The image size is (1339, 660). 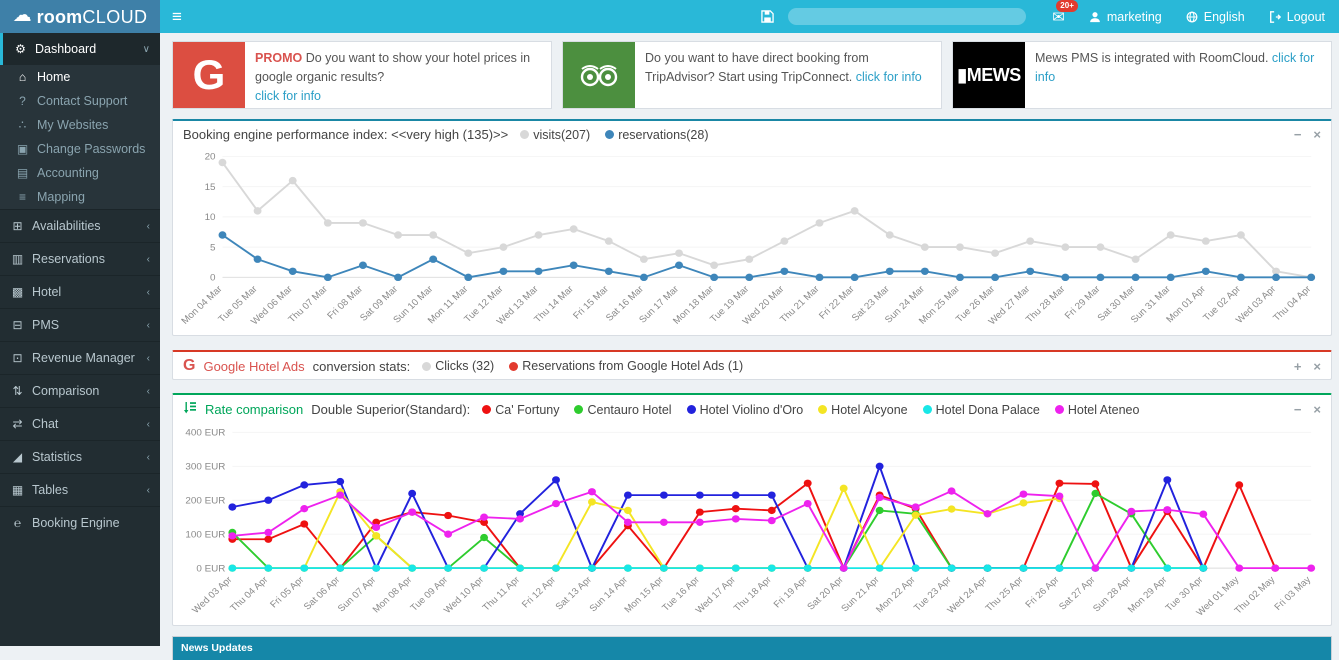 I want to click on legend-item: Hotel Dona Palace, so click(x=981, y=410).